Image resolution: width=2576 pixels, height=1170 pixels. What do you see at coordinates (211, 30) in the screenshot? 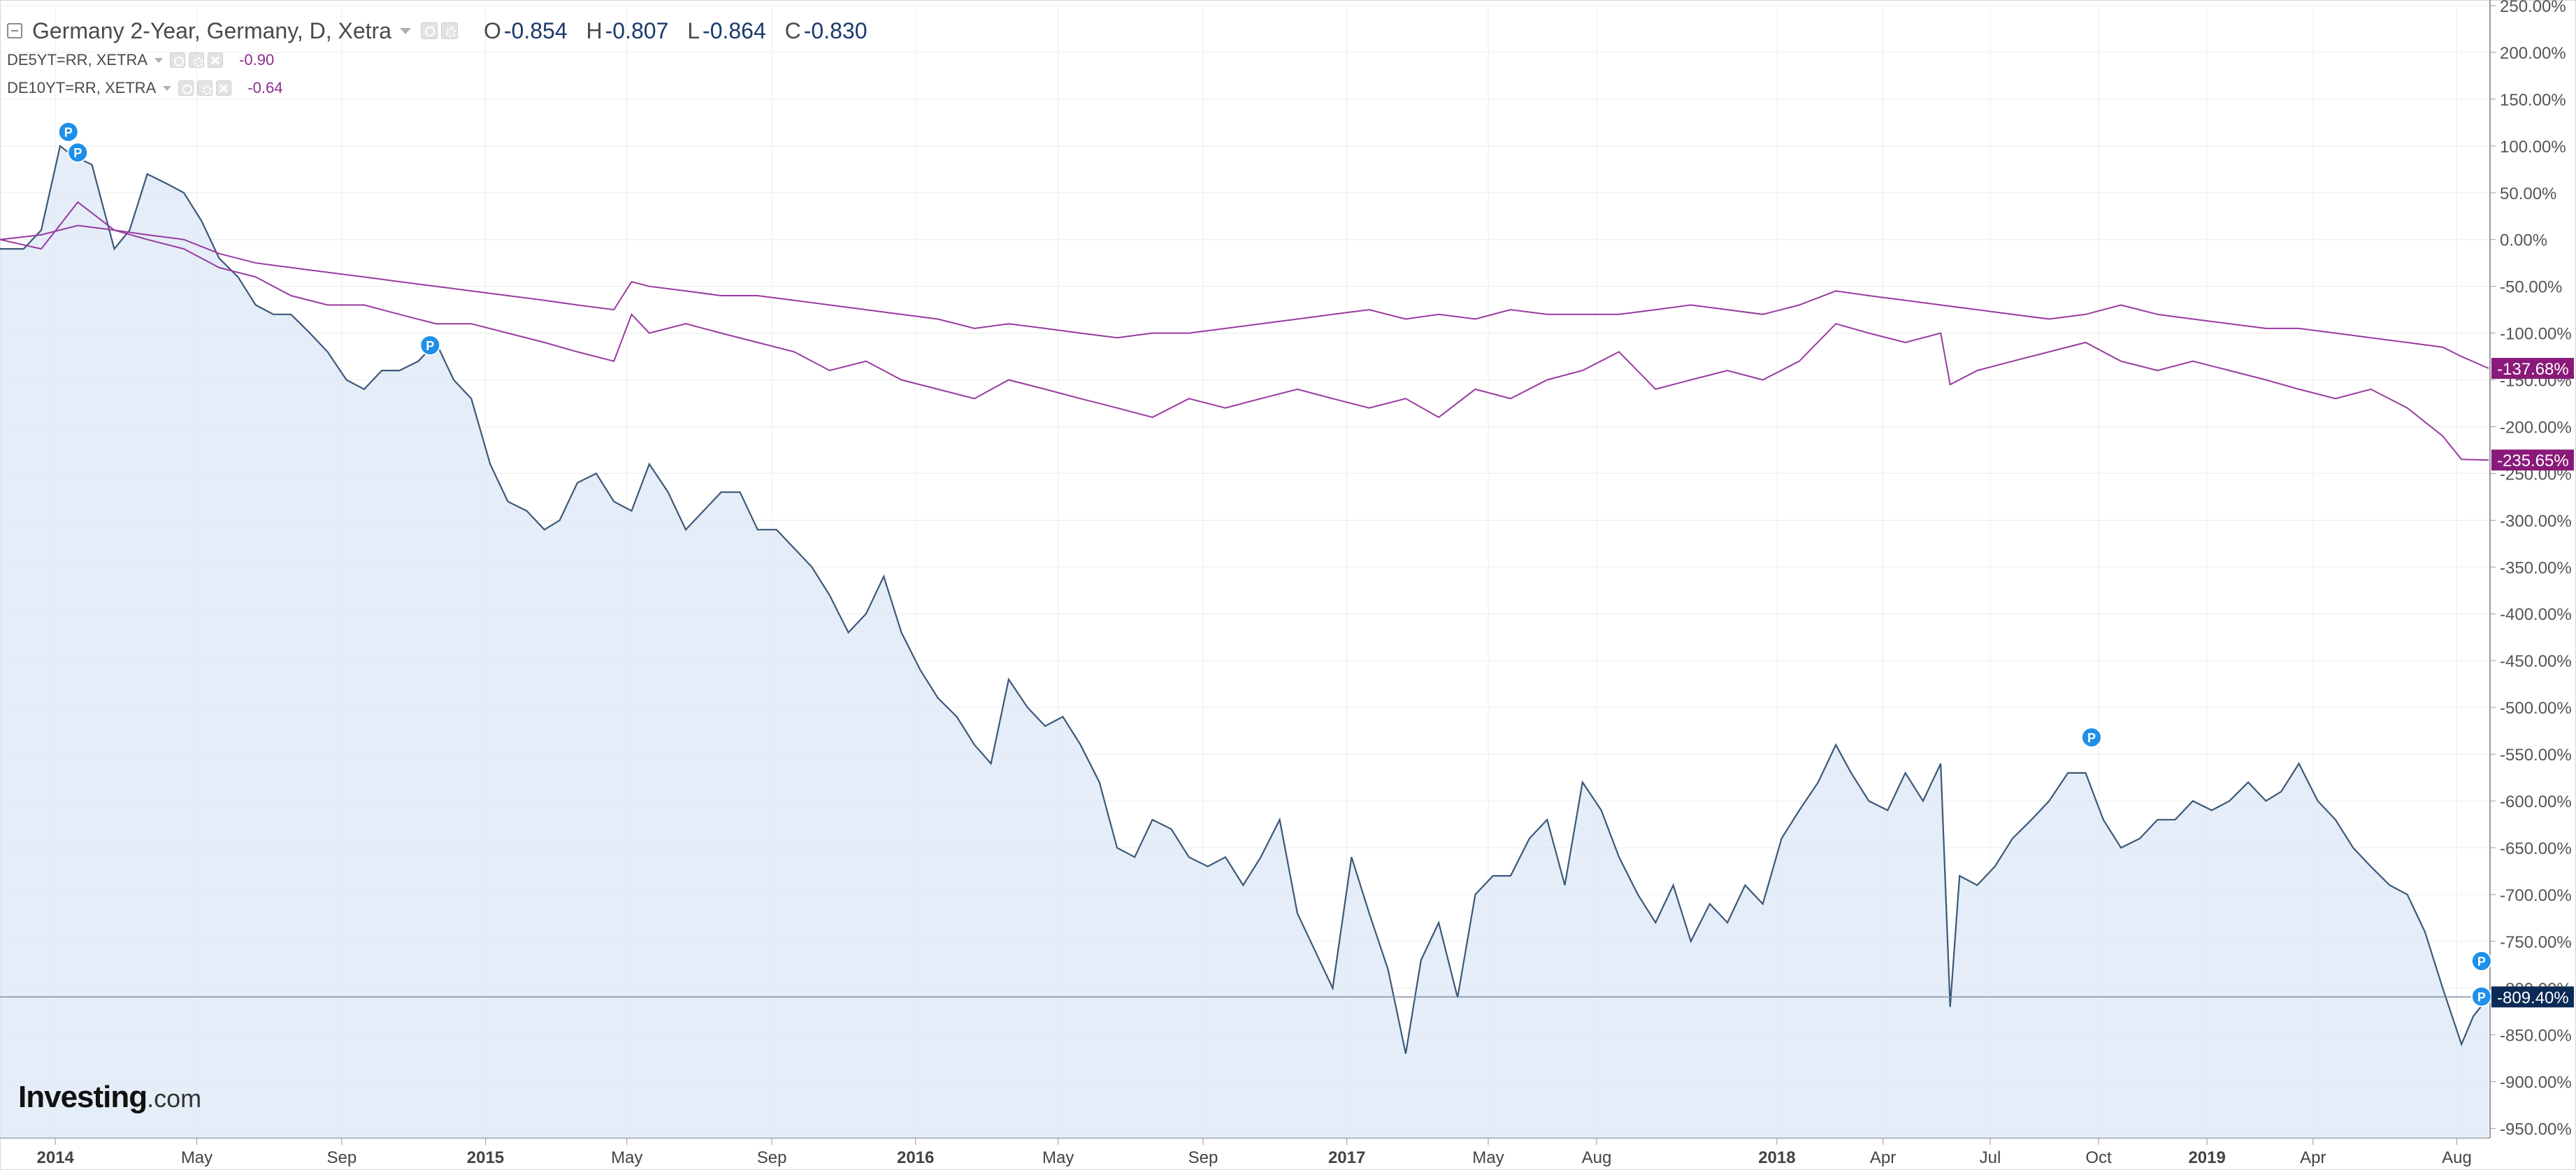
I see `main-series-title: Germany 2-Year, Germany, D, Xetra` at bounding box center [211, 30].